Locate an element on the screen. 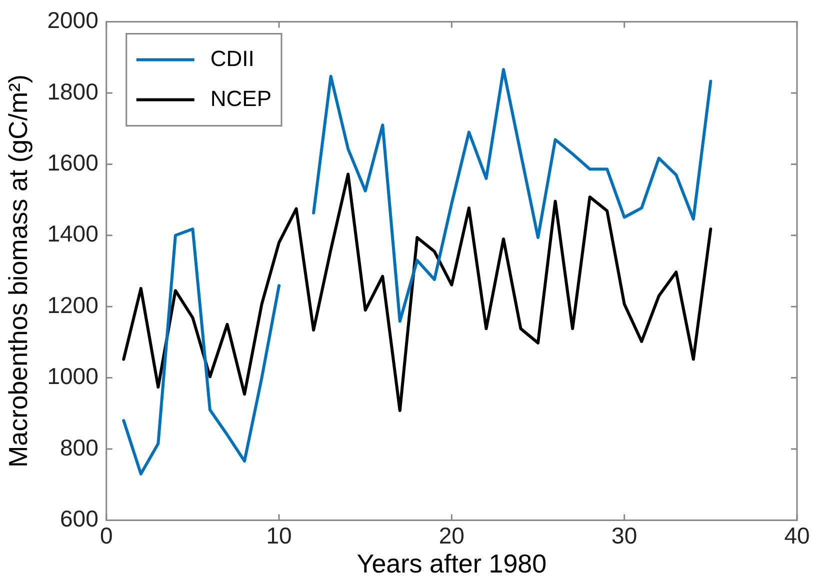 This screenshot has height=581, width=827. x-tick-label: 30 is located at coordinates (625, 535).